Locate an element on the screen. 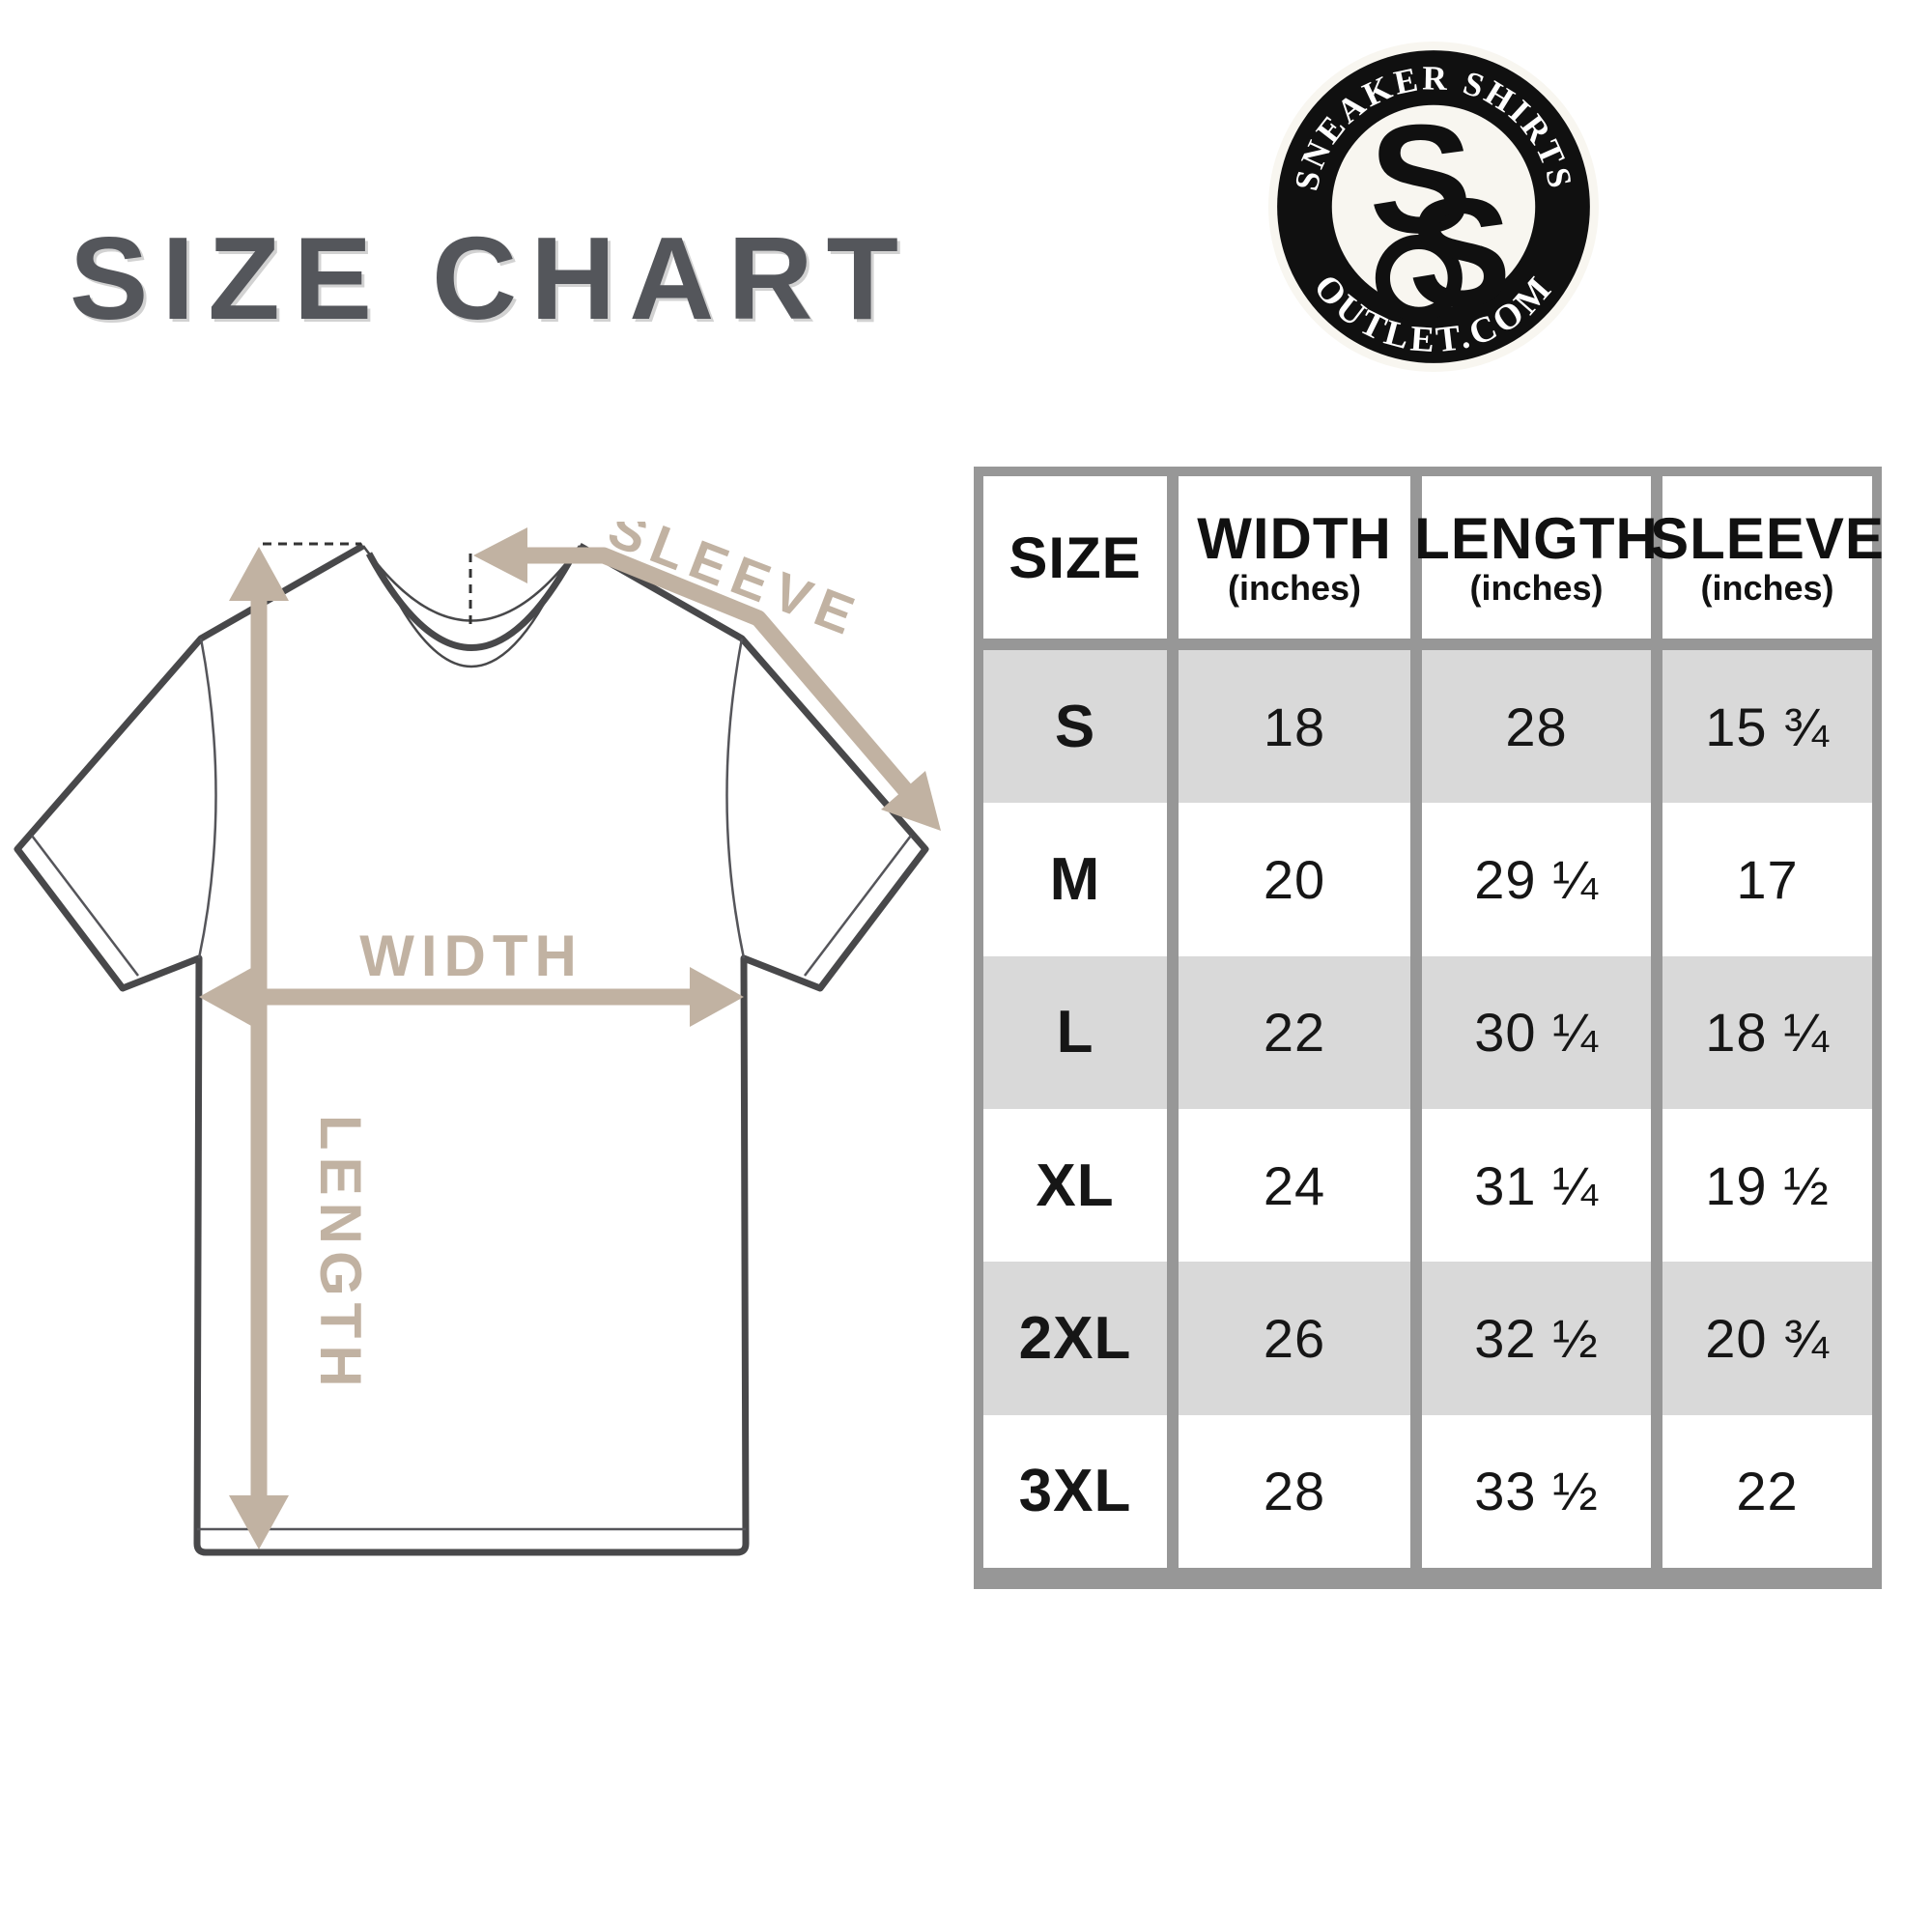 The height and width of the screenshot is (1932, 1932). table-cell-width: 18 is located at coordinates (1294, 727).